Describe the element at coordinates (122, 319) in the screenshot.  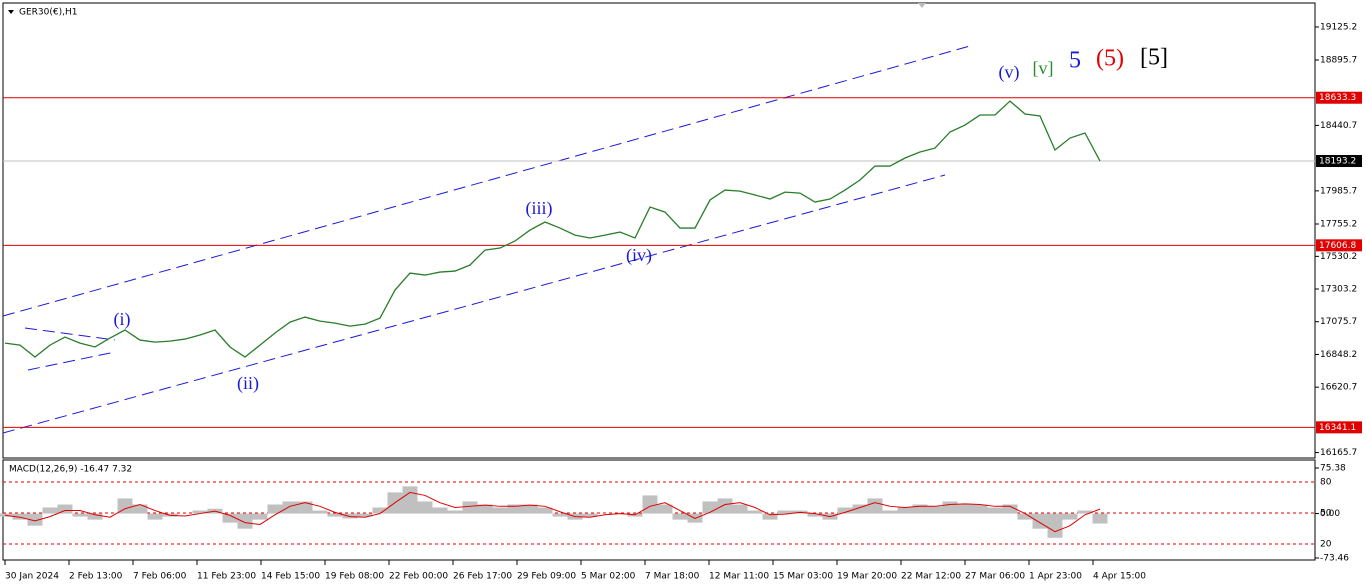
I see `wave-label: (i)` at that location.